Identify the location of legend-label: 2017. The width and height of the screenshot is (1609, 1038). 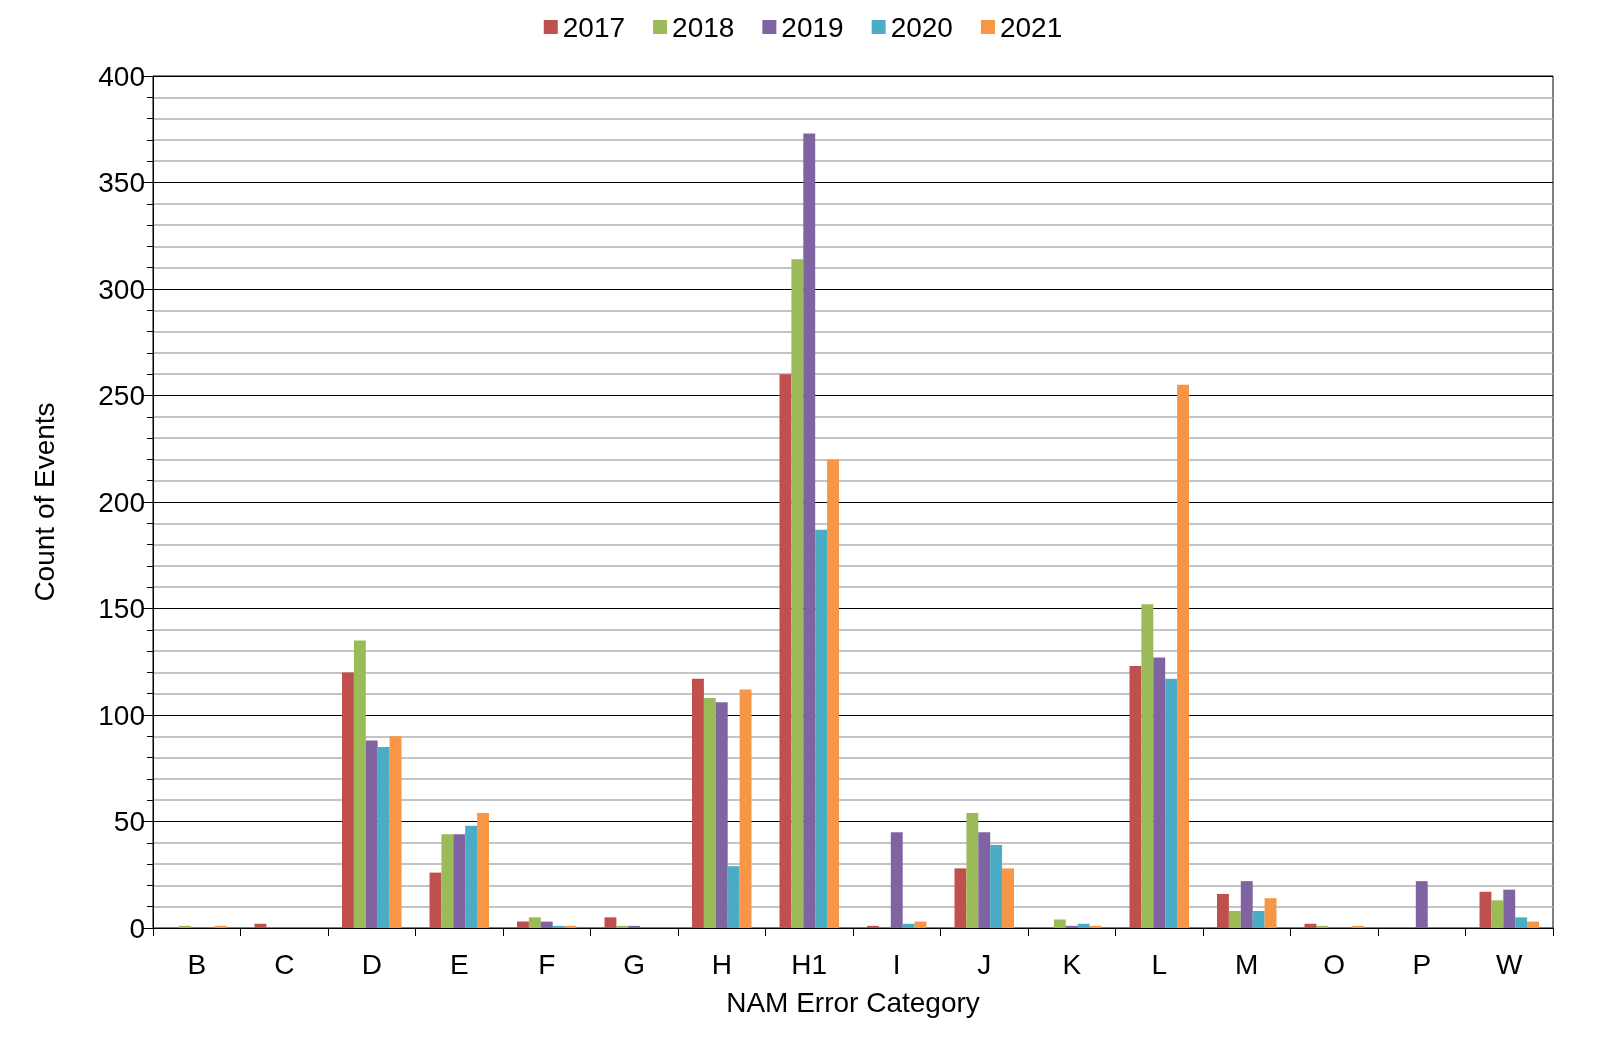
(594, 27).